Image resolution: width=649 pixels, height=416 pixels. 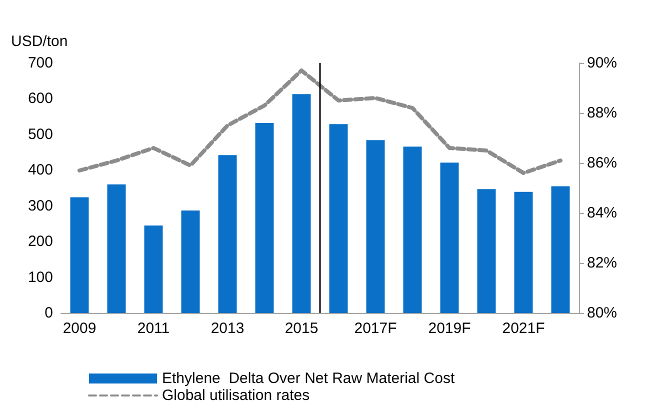 I want to click on x-tick-label: 2019F, so click(x=449, y=328).